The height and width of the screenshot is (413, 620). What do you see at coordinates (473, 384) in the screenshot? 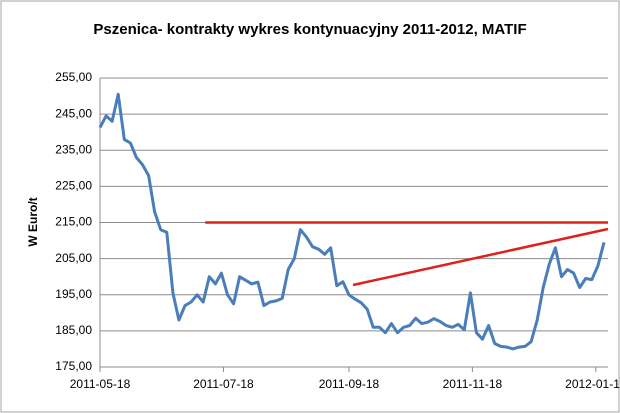
I see `x-tick-label: 2011-11-18` at bounding box center [473, 384].